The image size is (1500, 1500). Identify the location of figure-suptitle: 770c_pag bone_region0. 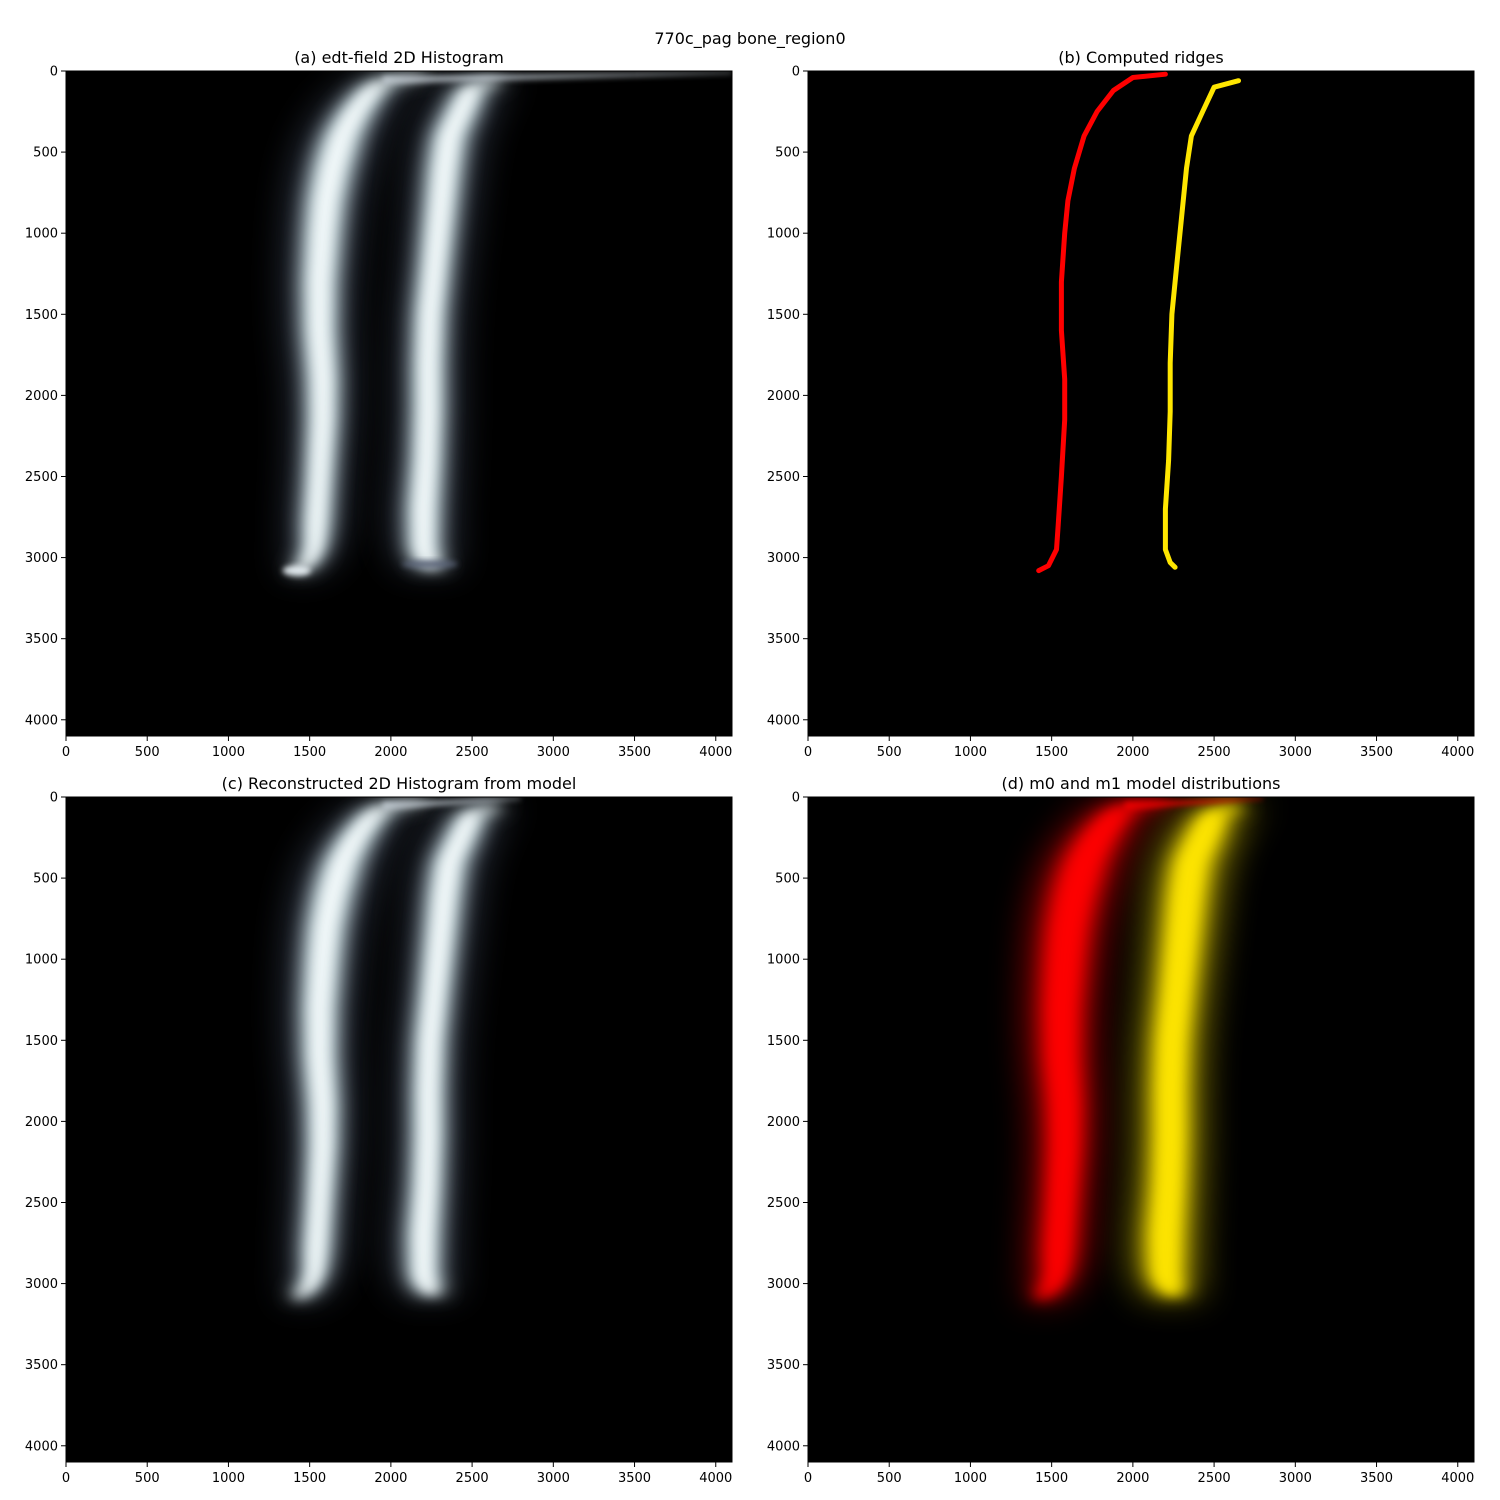
(749, 39).